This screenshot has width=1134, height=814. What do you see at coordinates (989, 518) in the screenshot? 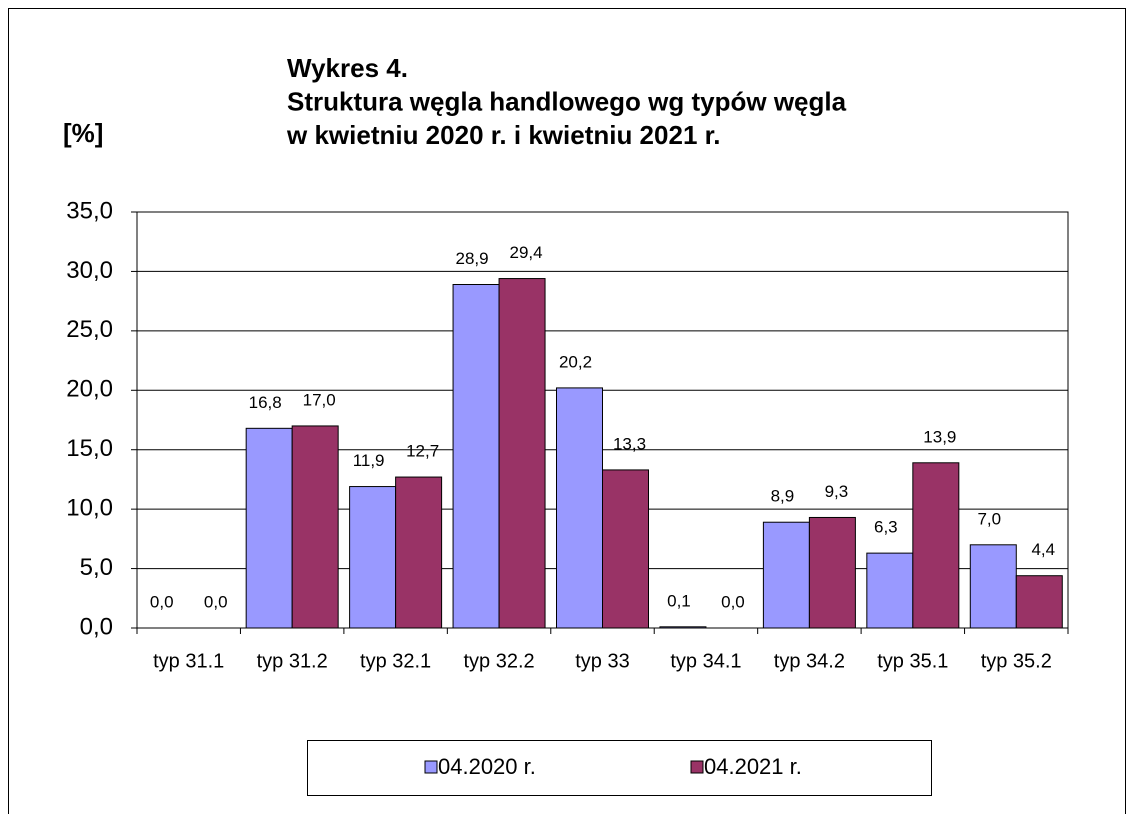
I see `data-label: 7,0` at bounding box center [989, 518].